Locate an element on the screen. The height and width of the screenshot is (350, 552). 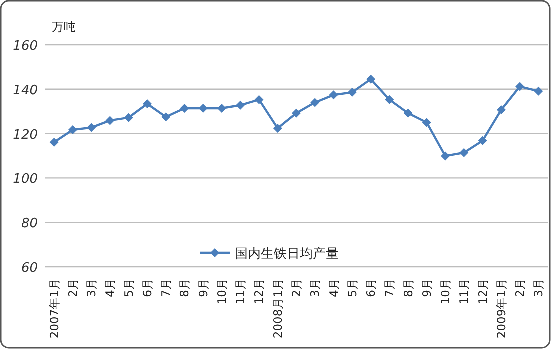
y-tick-label: 140 is located at coordinates (25, 90).